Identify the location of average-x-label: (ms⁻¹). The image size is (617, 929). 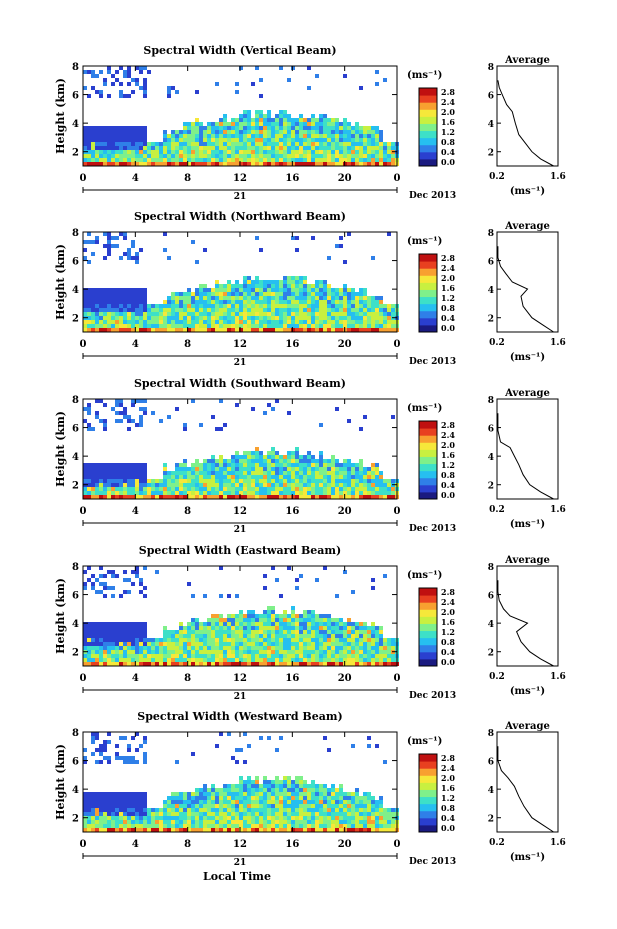
(527, 524).